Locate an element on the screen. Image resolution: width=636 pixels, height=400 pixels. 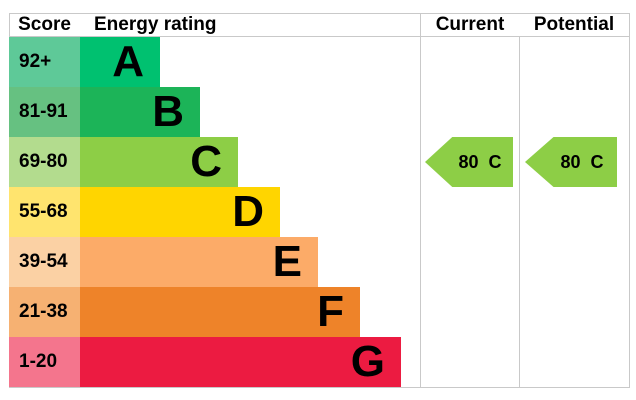
table-bottom-border is located at coordinates (319, 387).